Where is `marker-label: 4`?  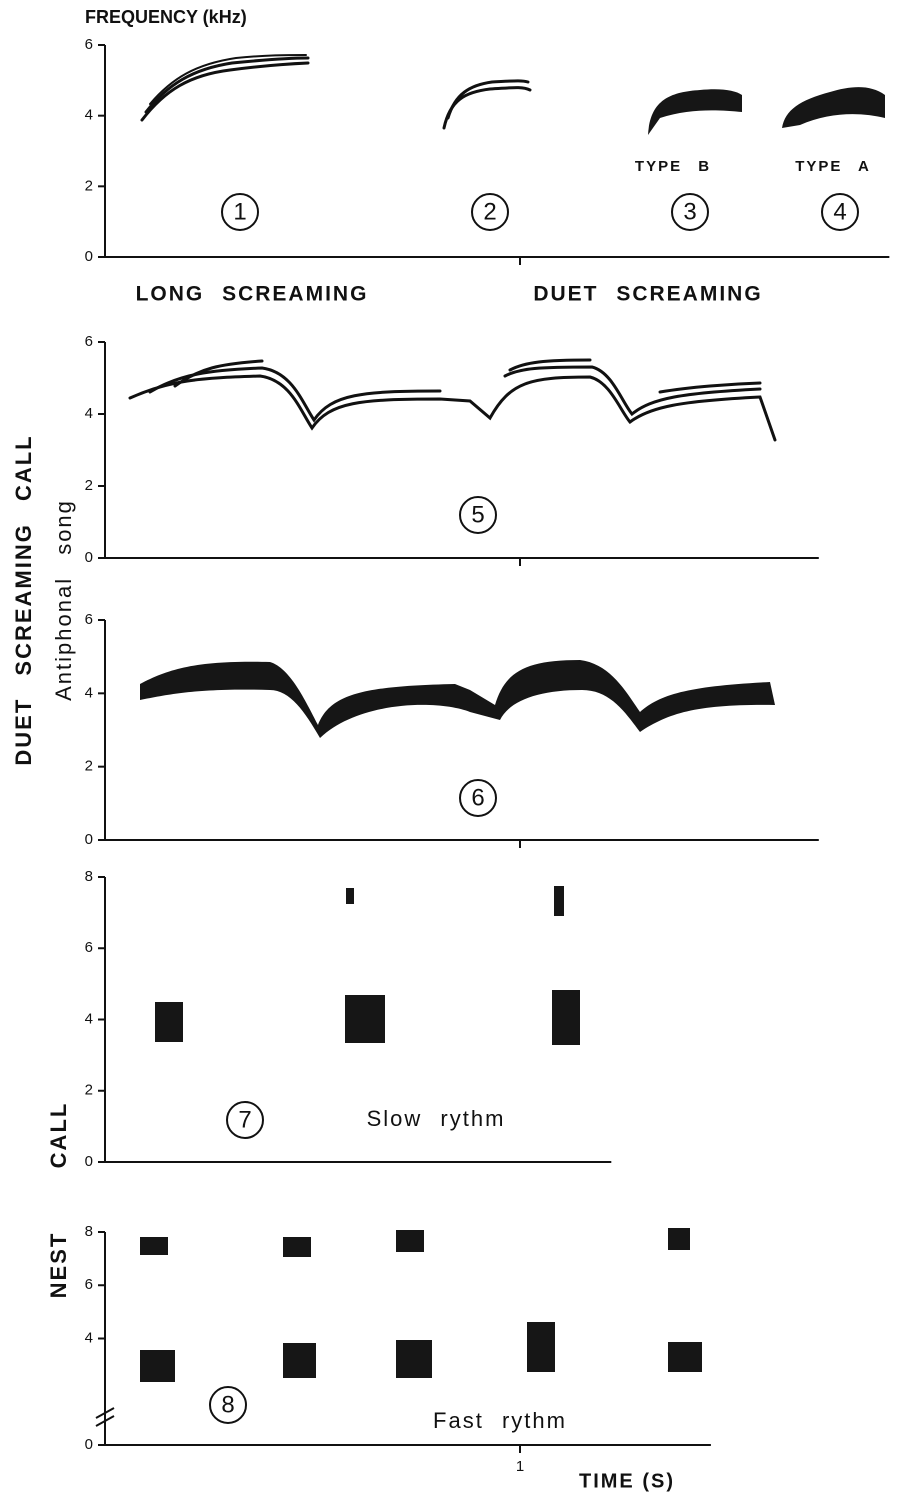
marker-label: 4 is located at coordinates (839, 211).